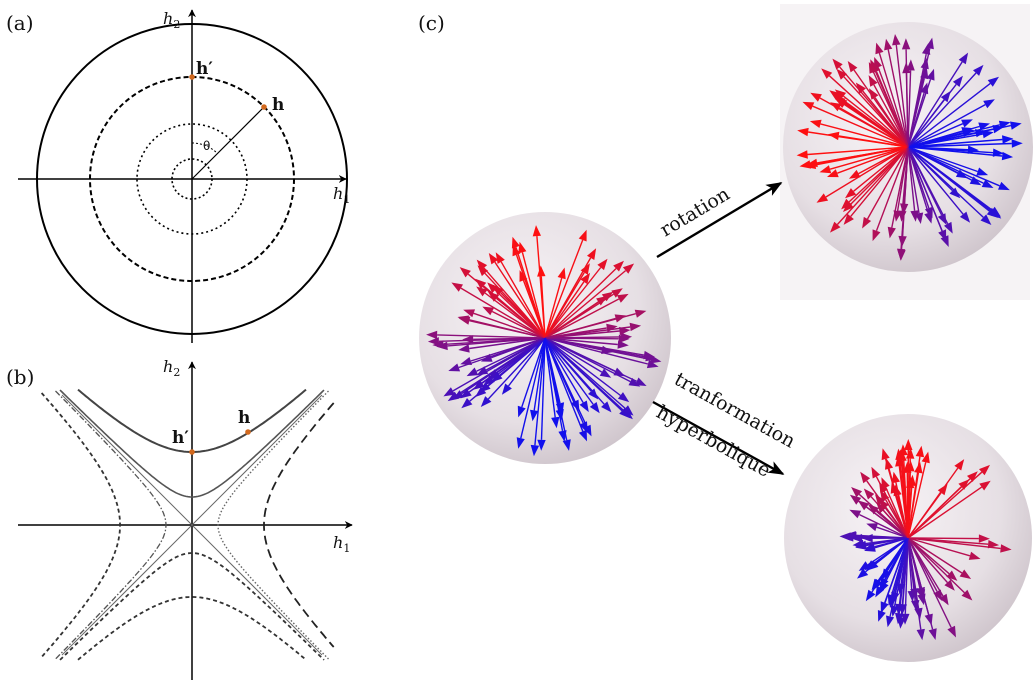 The image size is (1034, 682). I want to click on dotted-circle-small, so click(192, 179).